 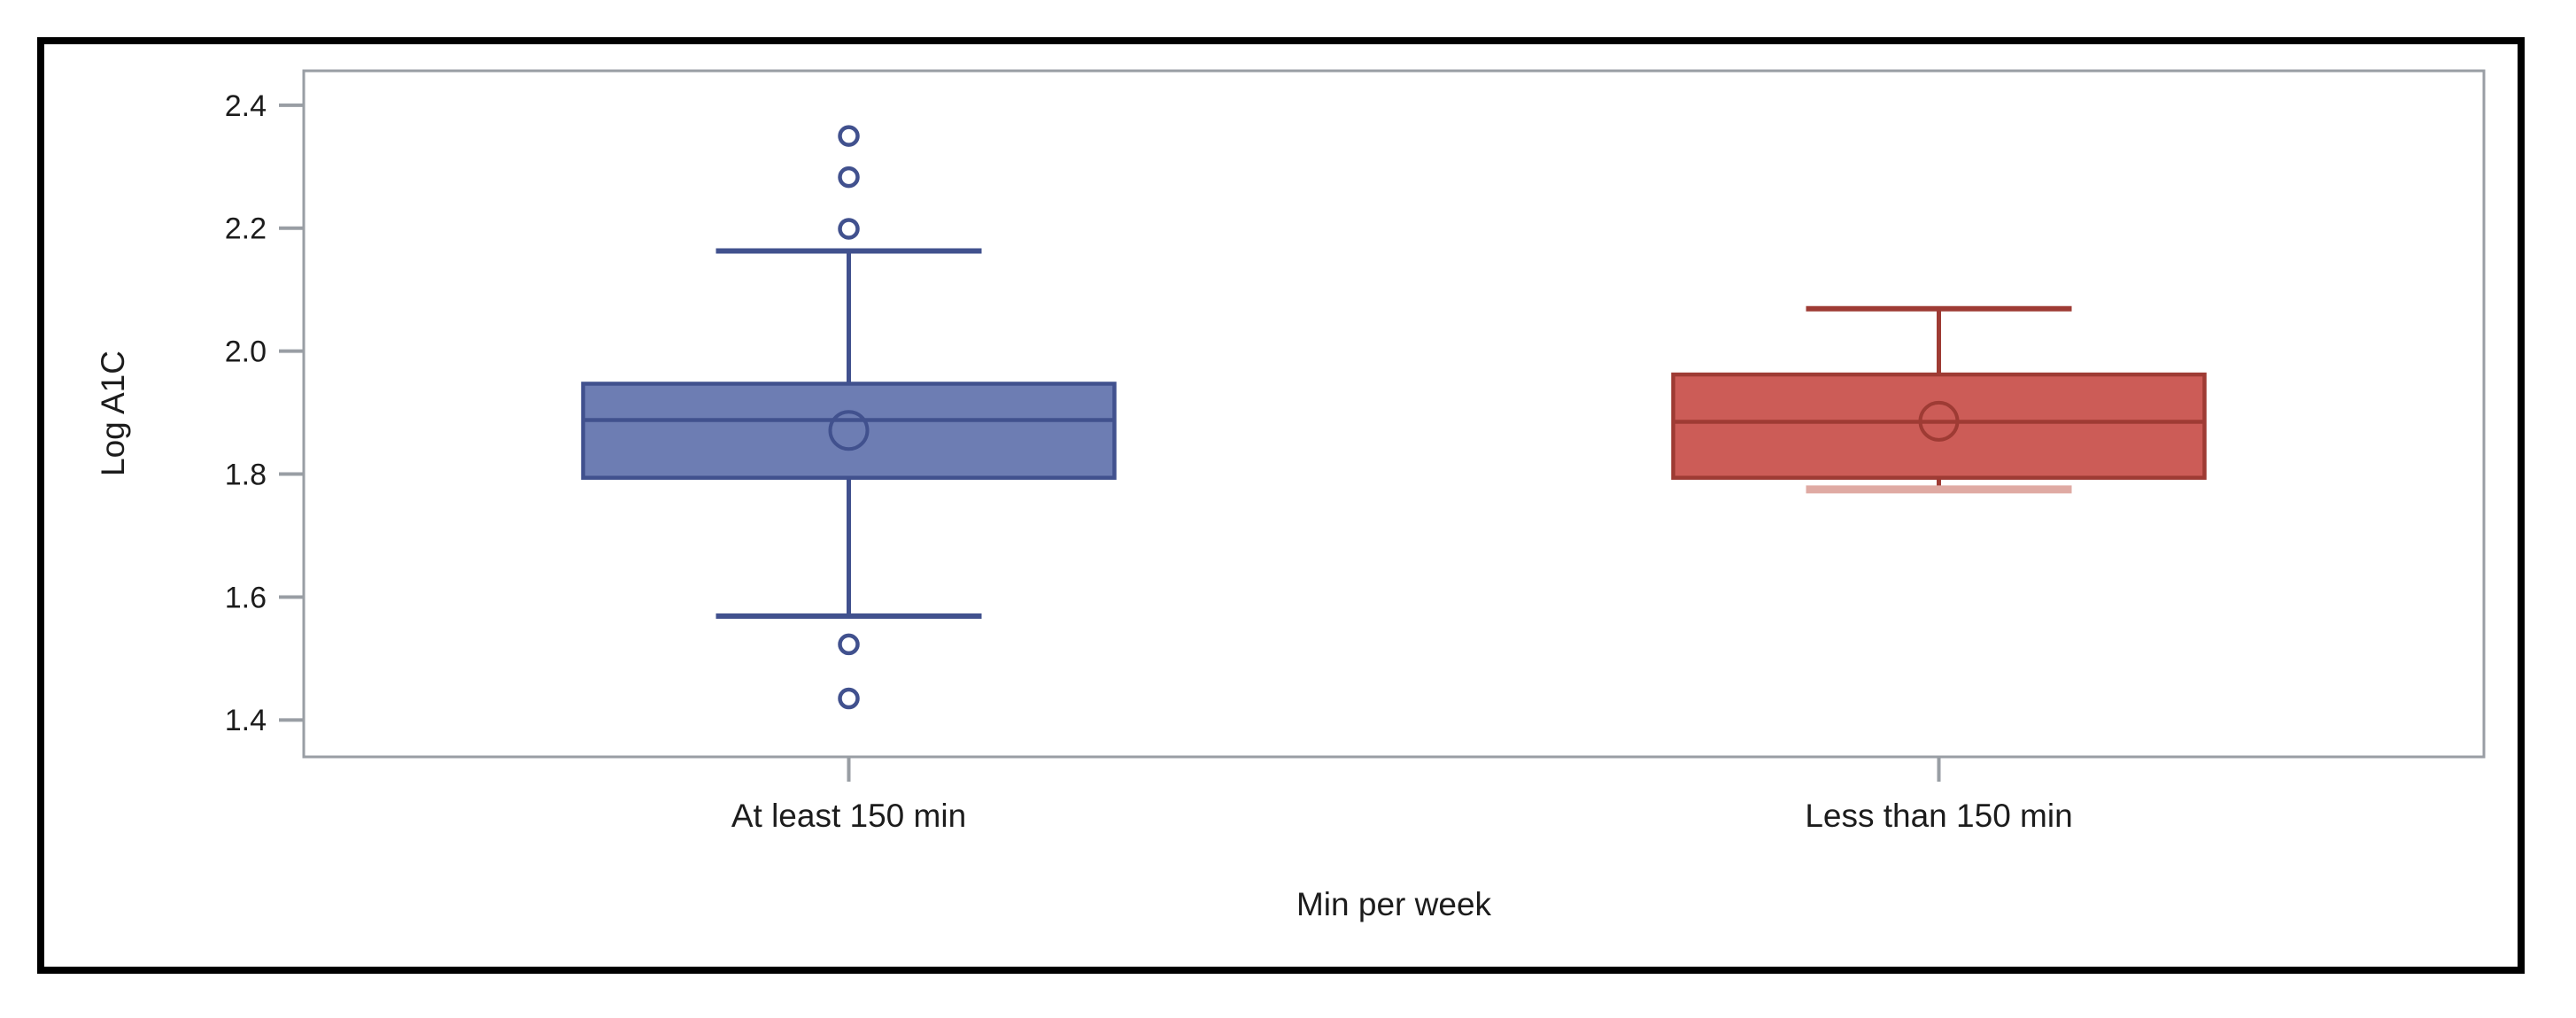 What do you see at coordinates (1938, 816) in the screenshot?
I see `x-category-label: Less than 150 min` at bounding box center [1938, 816].